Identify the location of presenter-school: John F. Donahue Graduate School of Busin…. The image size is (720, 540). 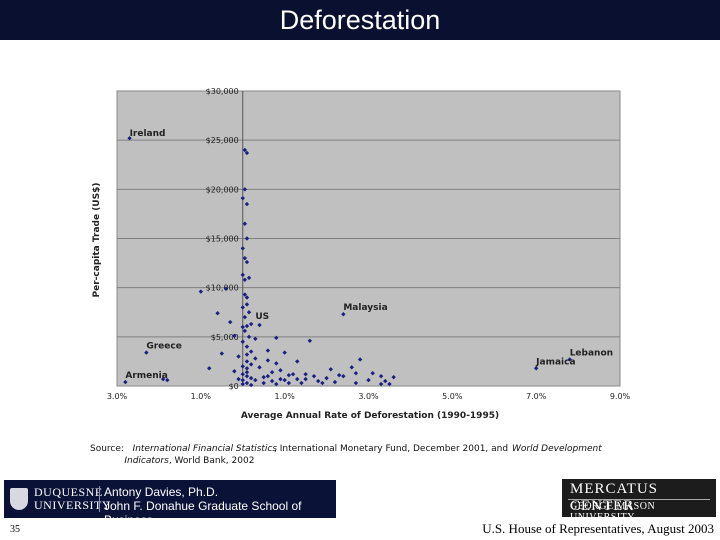
(203, 513).